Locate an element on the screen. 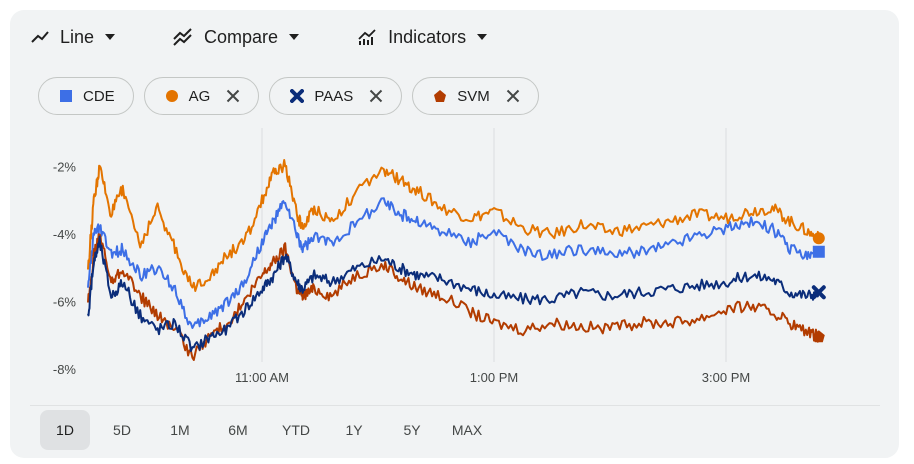  series-end-marker-paas is located at coordinates (818, 292).